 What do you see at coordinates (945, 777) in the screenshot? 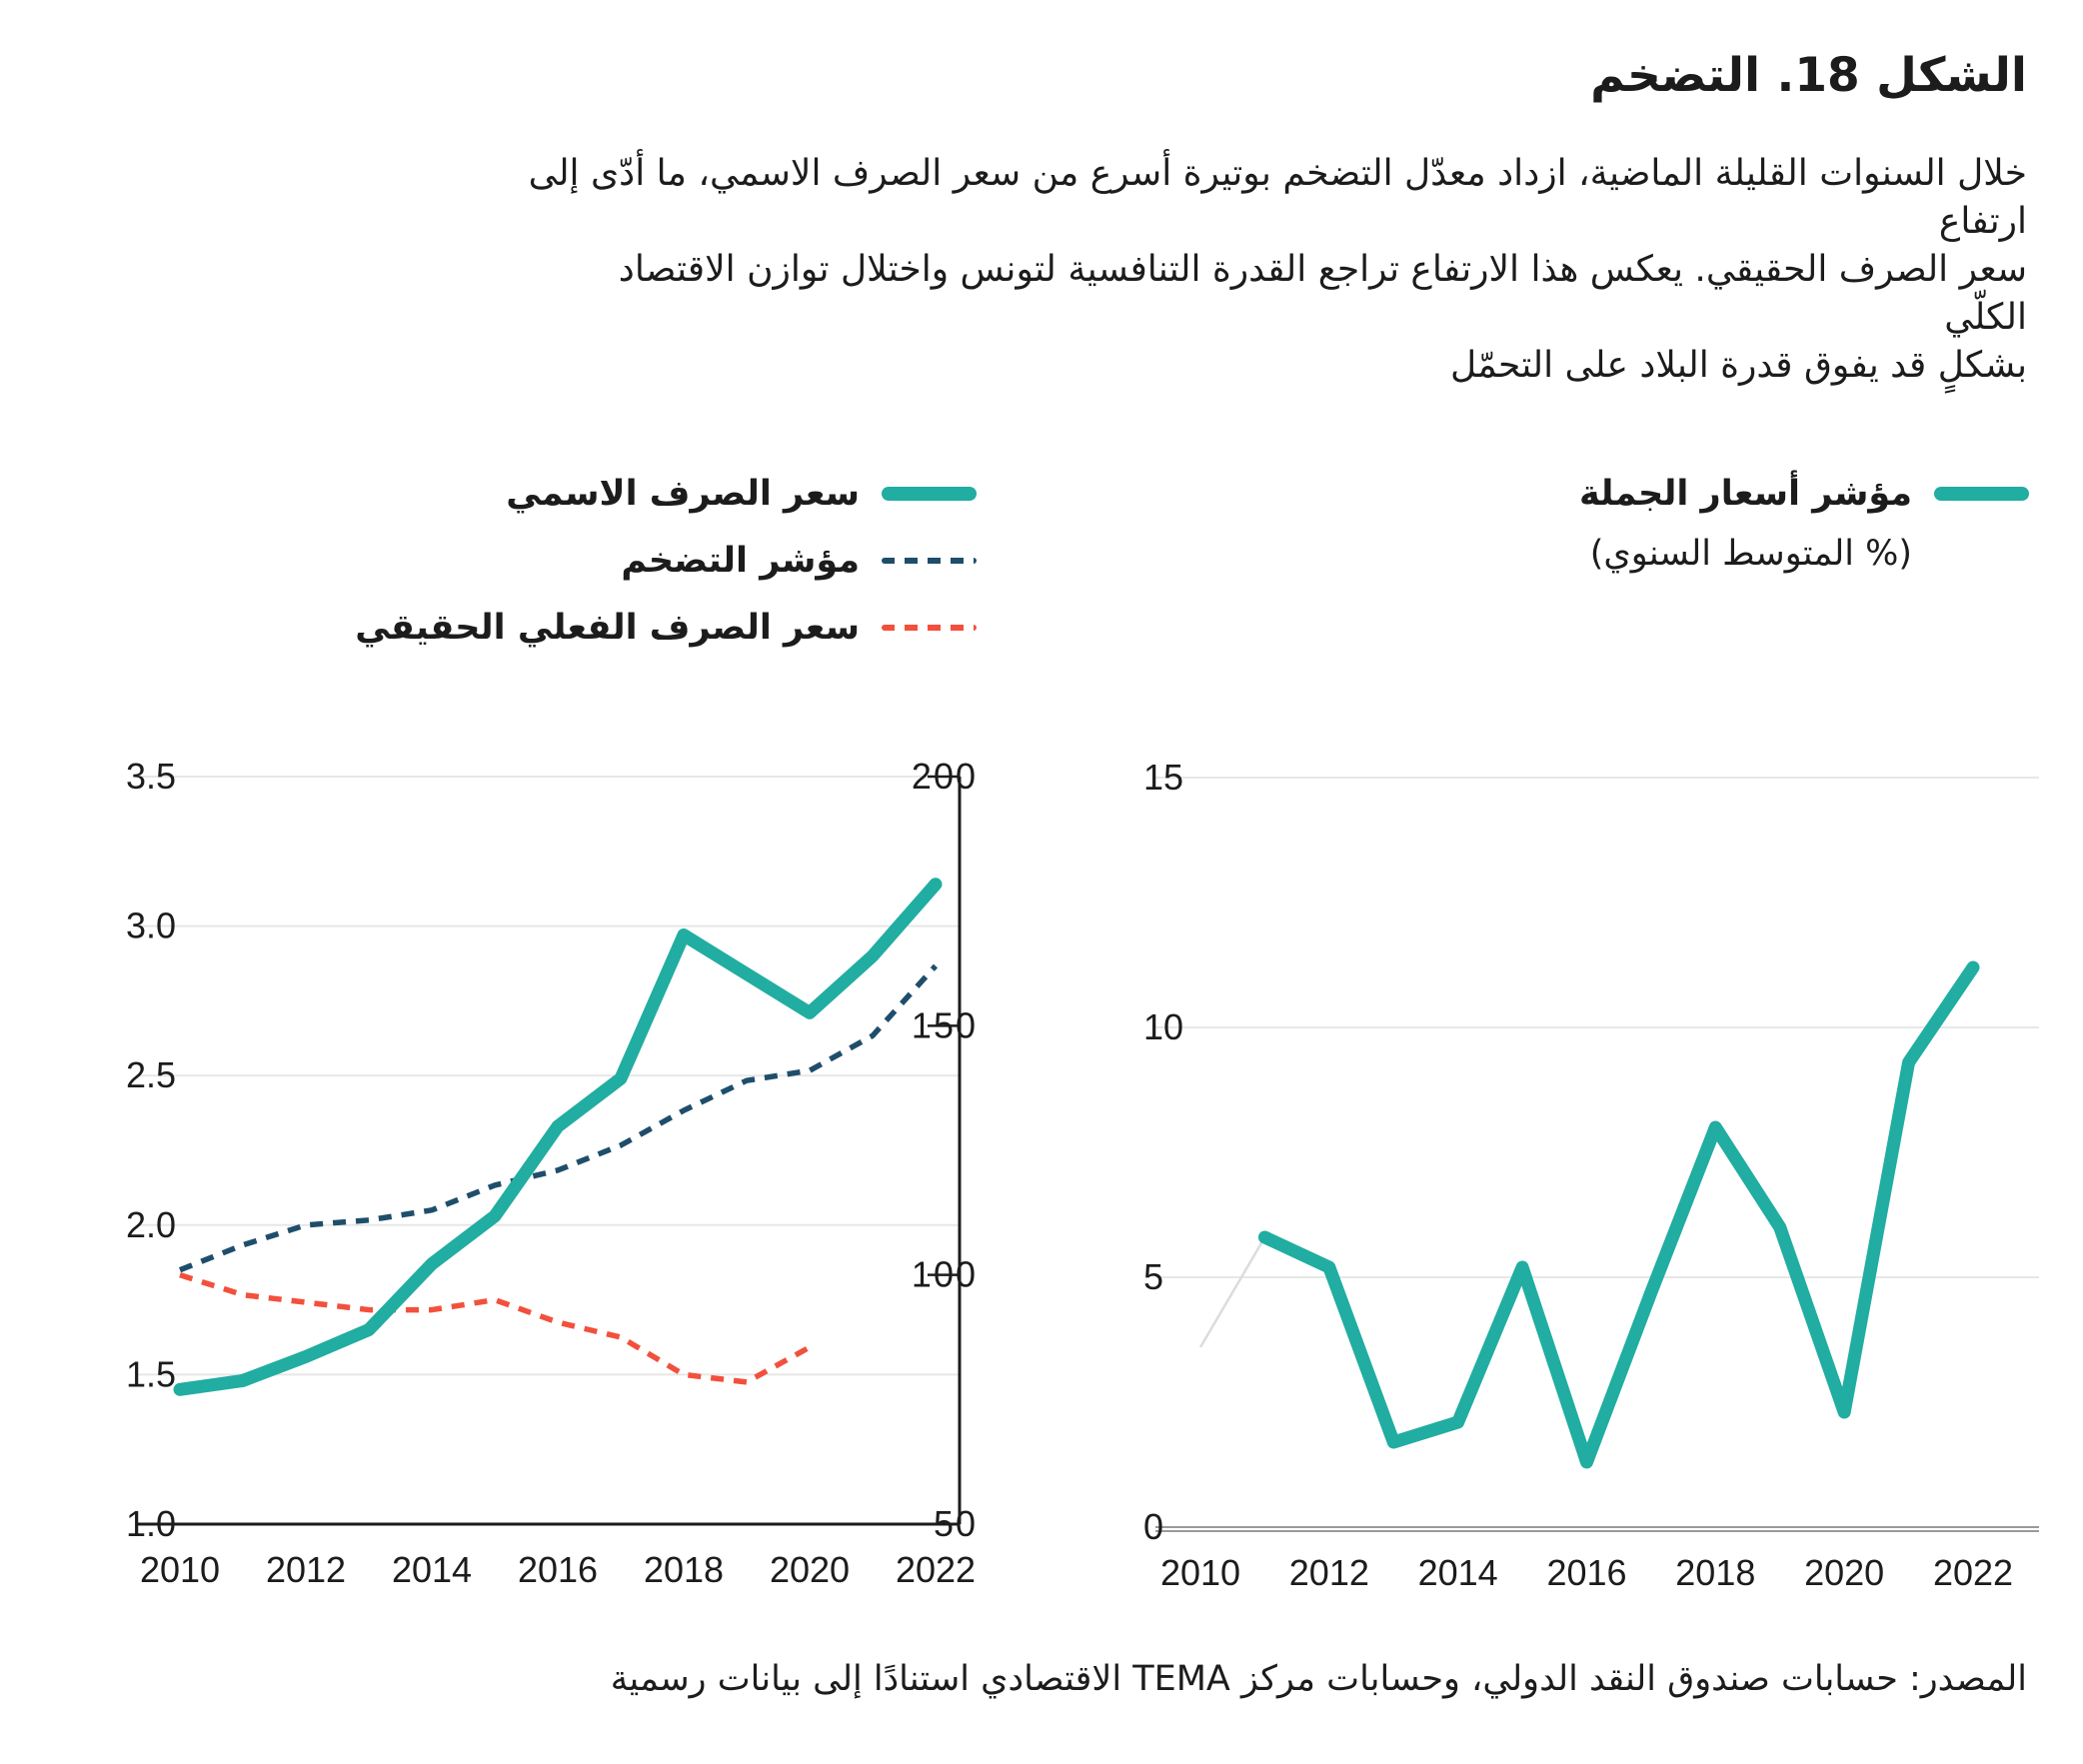
I see `right-axis-label: 200` at bounding box center [945, 777].